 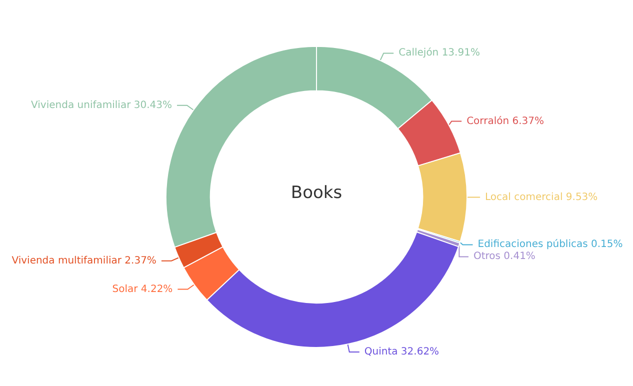 I want to click on slice-label: Quinta 32.62%, so click(x=402, y=352).